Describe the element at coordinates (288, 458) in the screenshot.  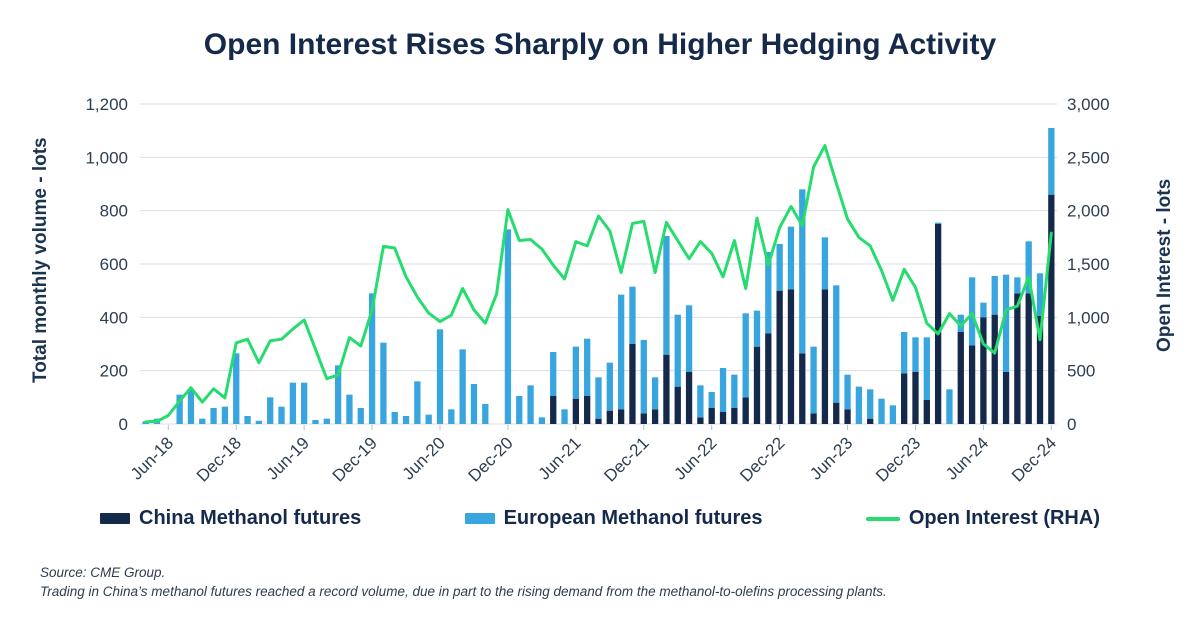
I see `svg-text: Jun-19` at that location.